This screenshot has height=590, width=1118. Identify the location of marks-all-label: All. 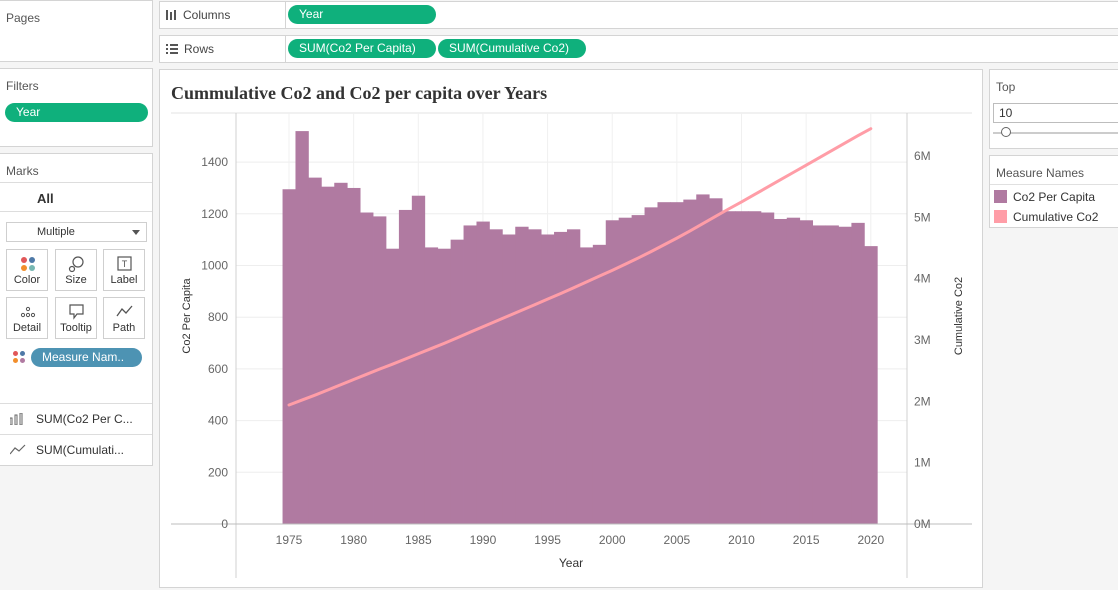
(45, 198).